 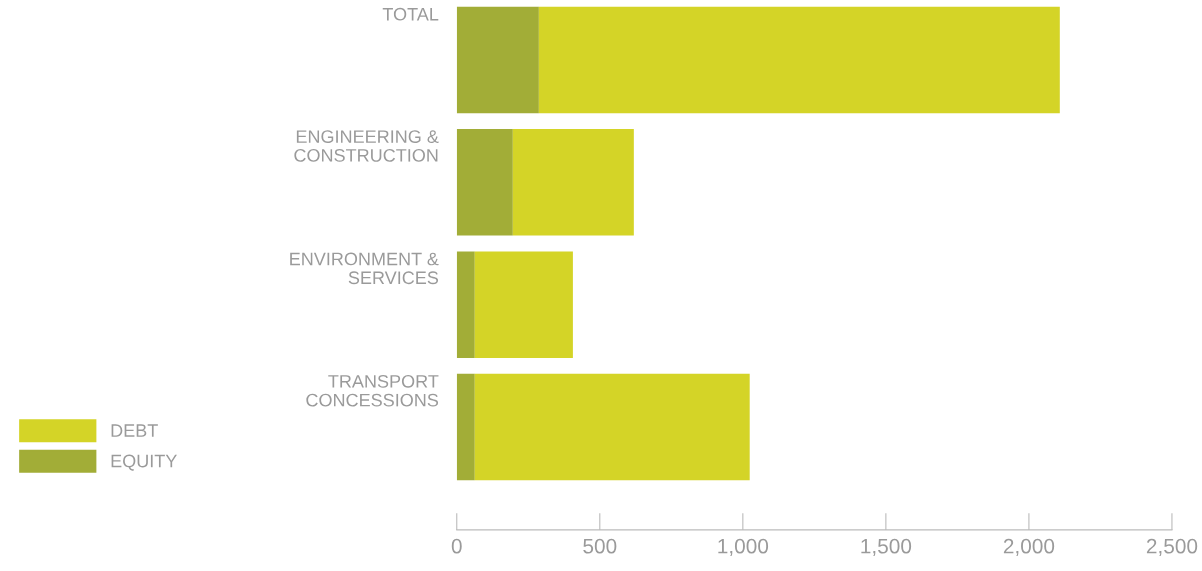 I want to click on legend-label: EQUITY, so click(x=144, y=462).